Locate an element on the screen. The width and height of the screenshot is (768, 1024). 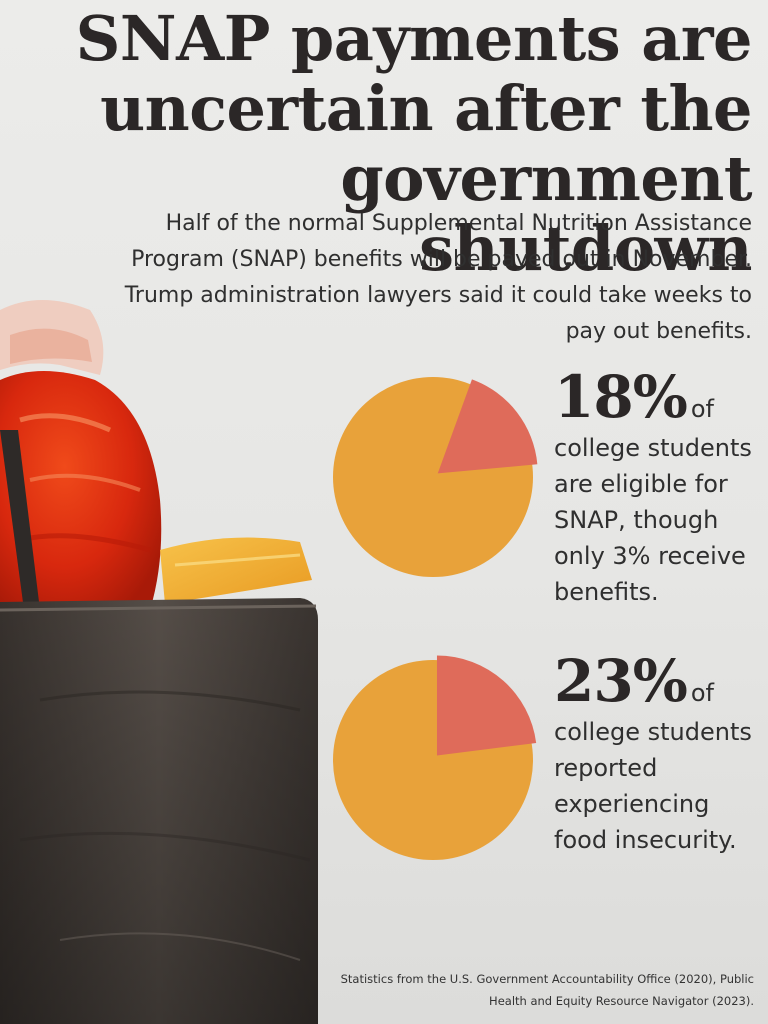
stat-1-headline: 18% of is located at coordinates (659, 397).